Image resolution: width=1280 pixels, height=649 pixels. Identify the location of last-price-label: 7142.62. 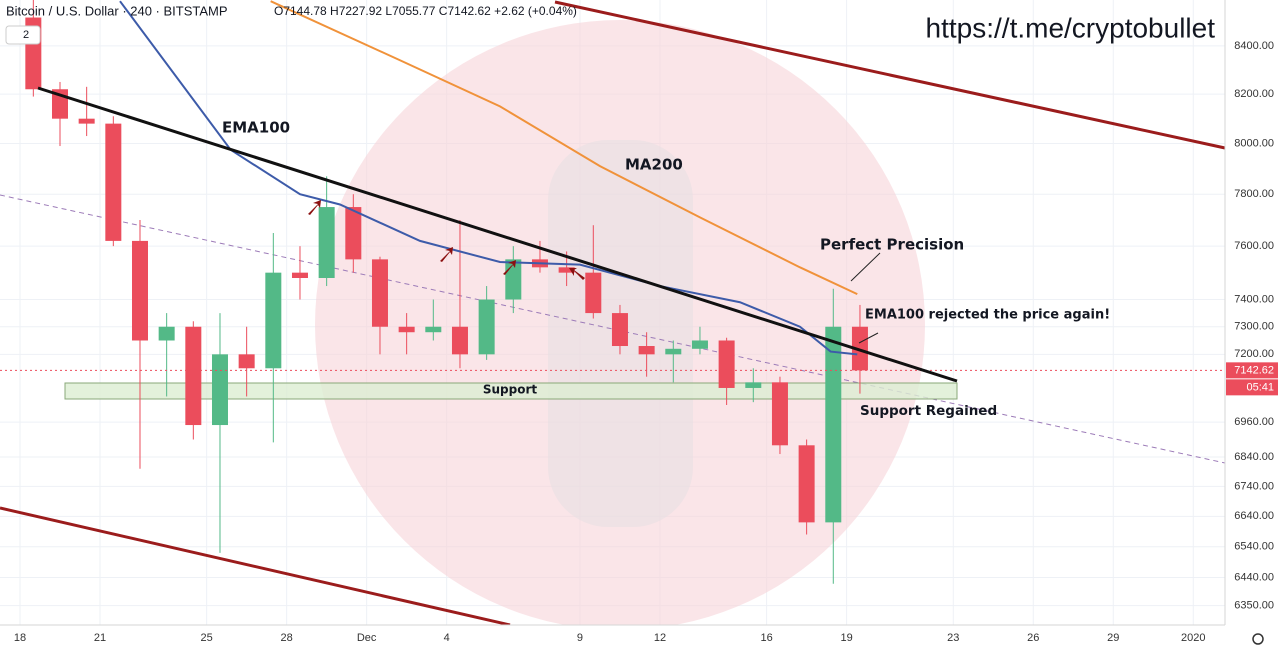
(1254, 370).